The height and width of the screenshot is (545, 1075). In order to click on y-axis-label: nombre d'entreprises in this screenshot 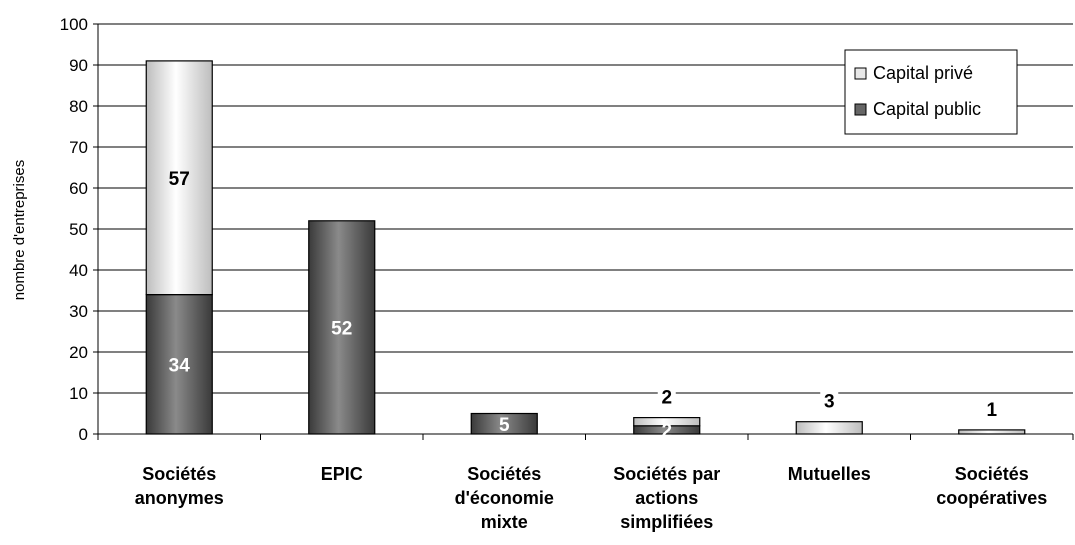, I will do `click(19, 230)`.